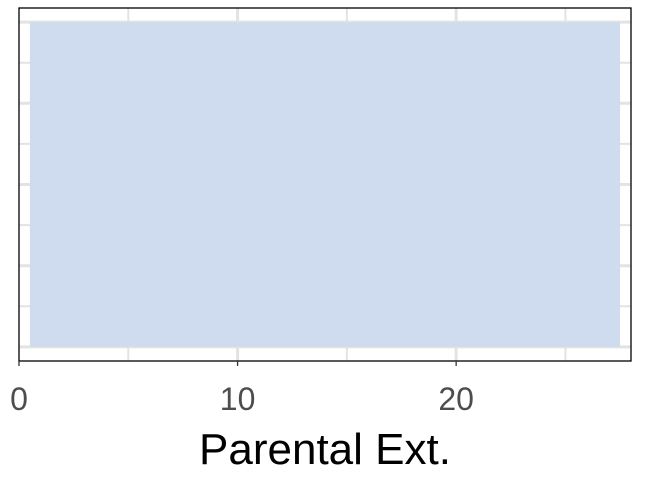 Image resolution: width=672 pixels, height=480 pixels. I want to click on x-tick-label: 10, so click(238, 399).